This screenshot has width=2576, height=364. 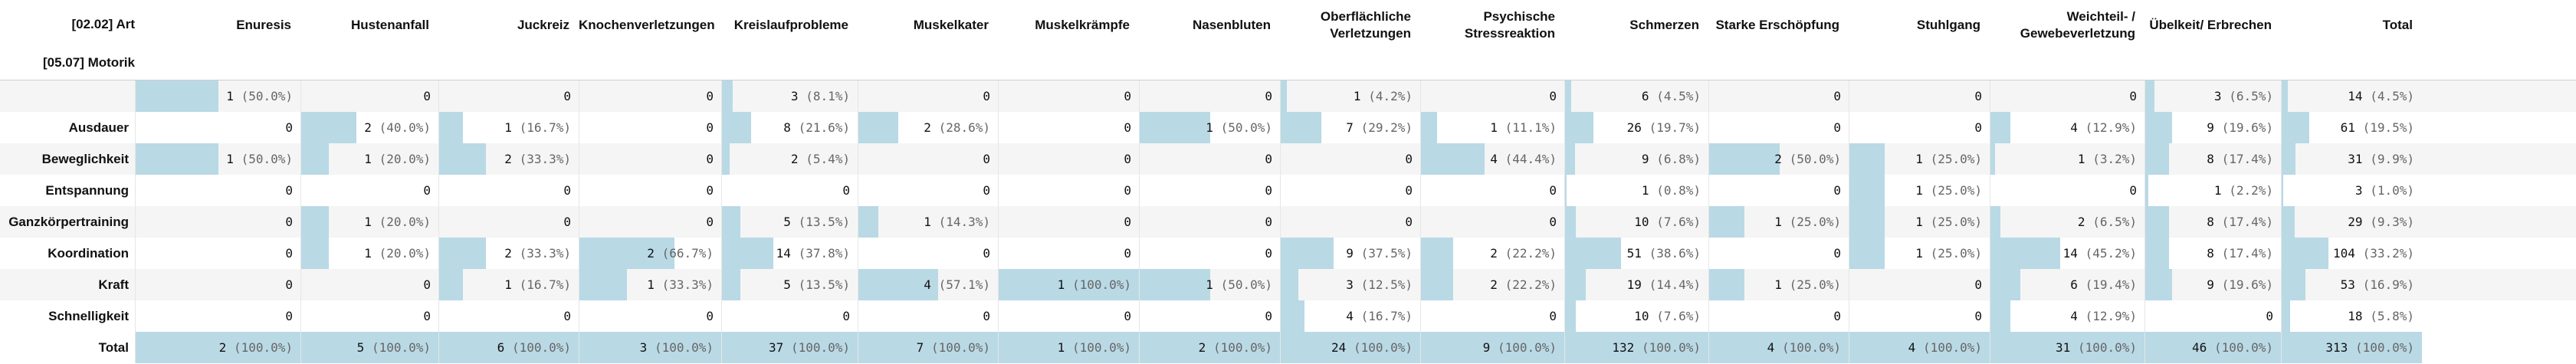 I want to click on cell-value: 5 (13.5%), so click(x=816, y=222).